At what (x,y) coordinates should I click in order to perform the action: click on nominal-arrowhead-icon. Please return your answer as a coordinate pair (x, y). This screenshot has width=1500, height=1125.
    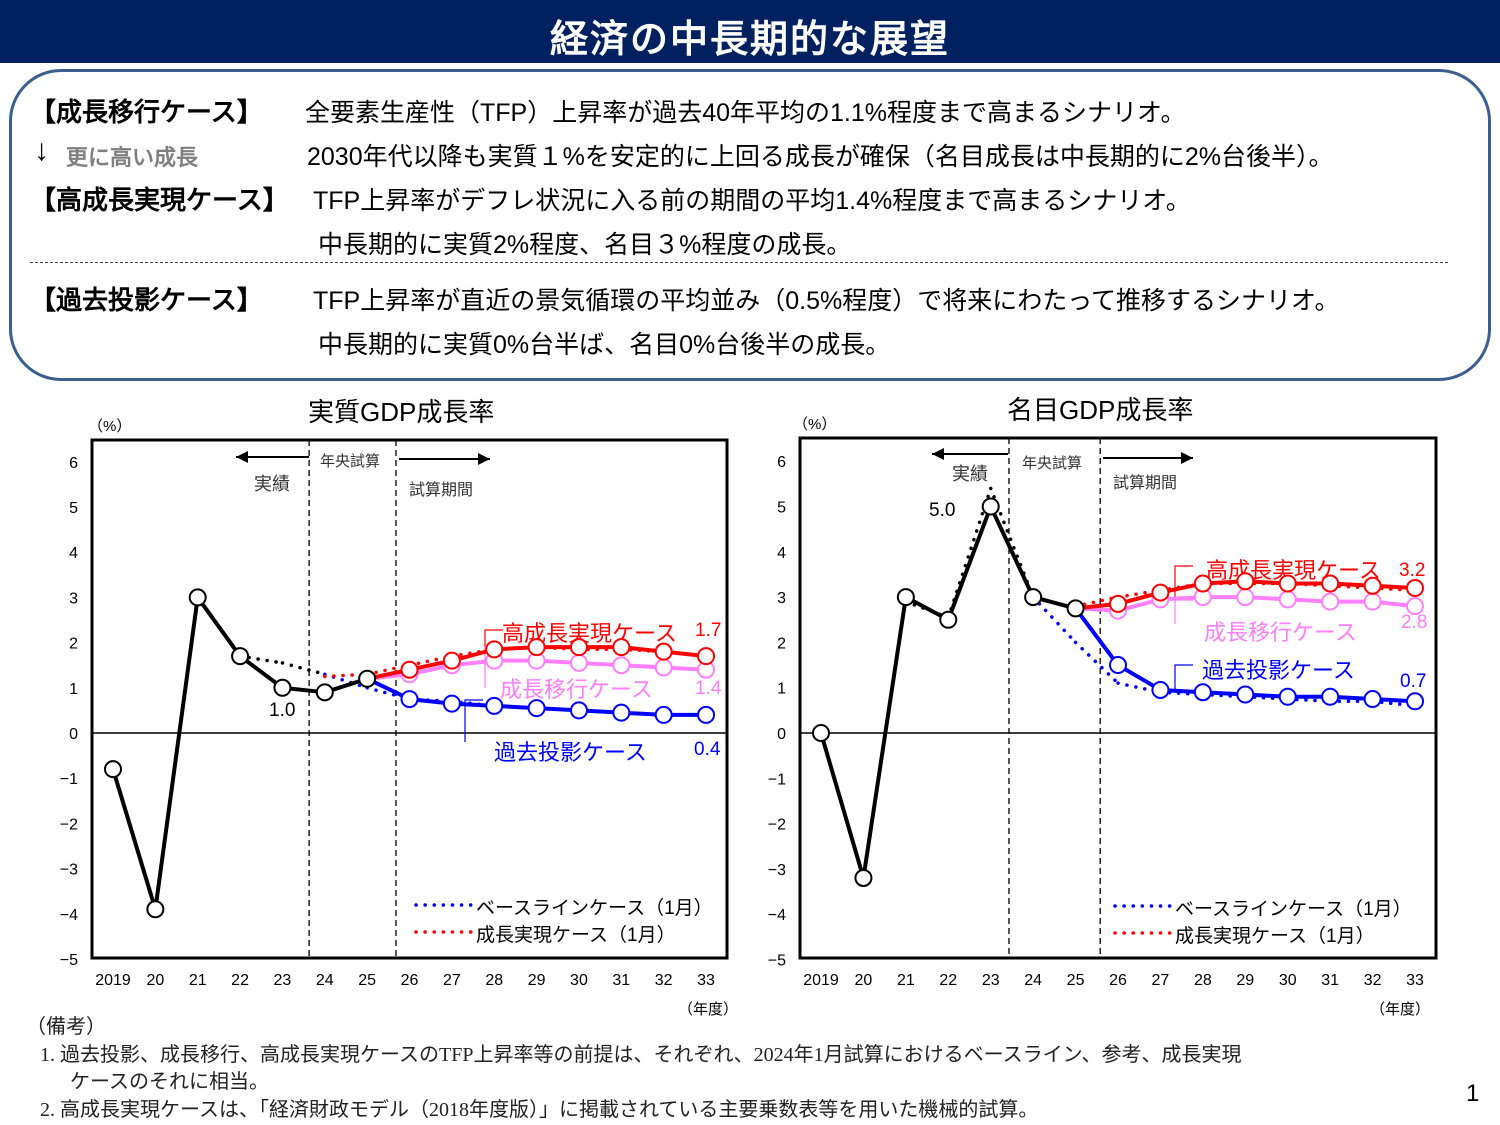
    Looking at the image, I should click on (938, 454).